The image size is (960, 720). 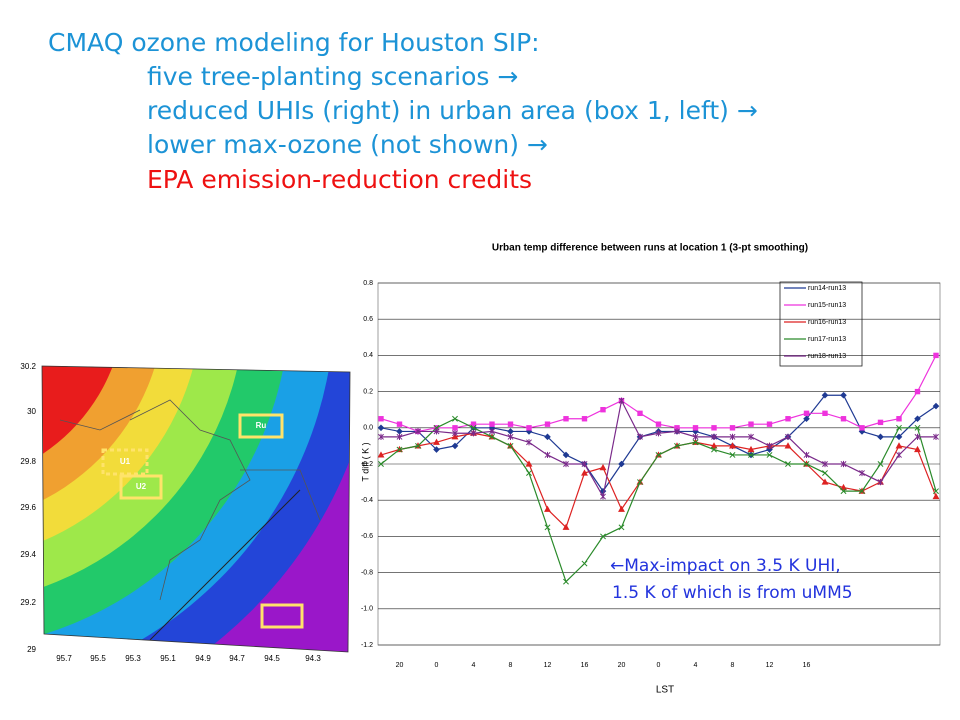 I want to click on legend-box, so click(x=821, y=324).